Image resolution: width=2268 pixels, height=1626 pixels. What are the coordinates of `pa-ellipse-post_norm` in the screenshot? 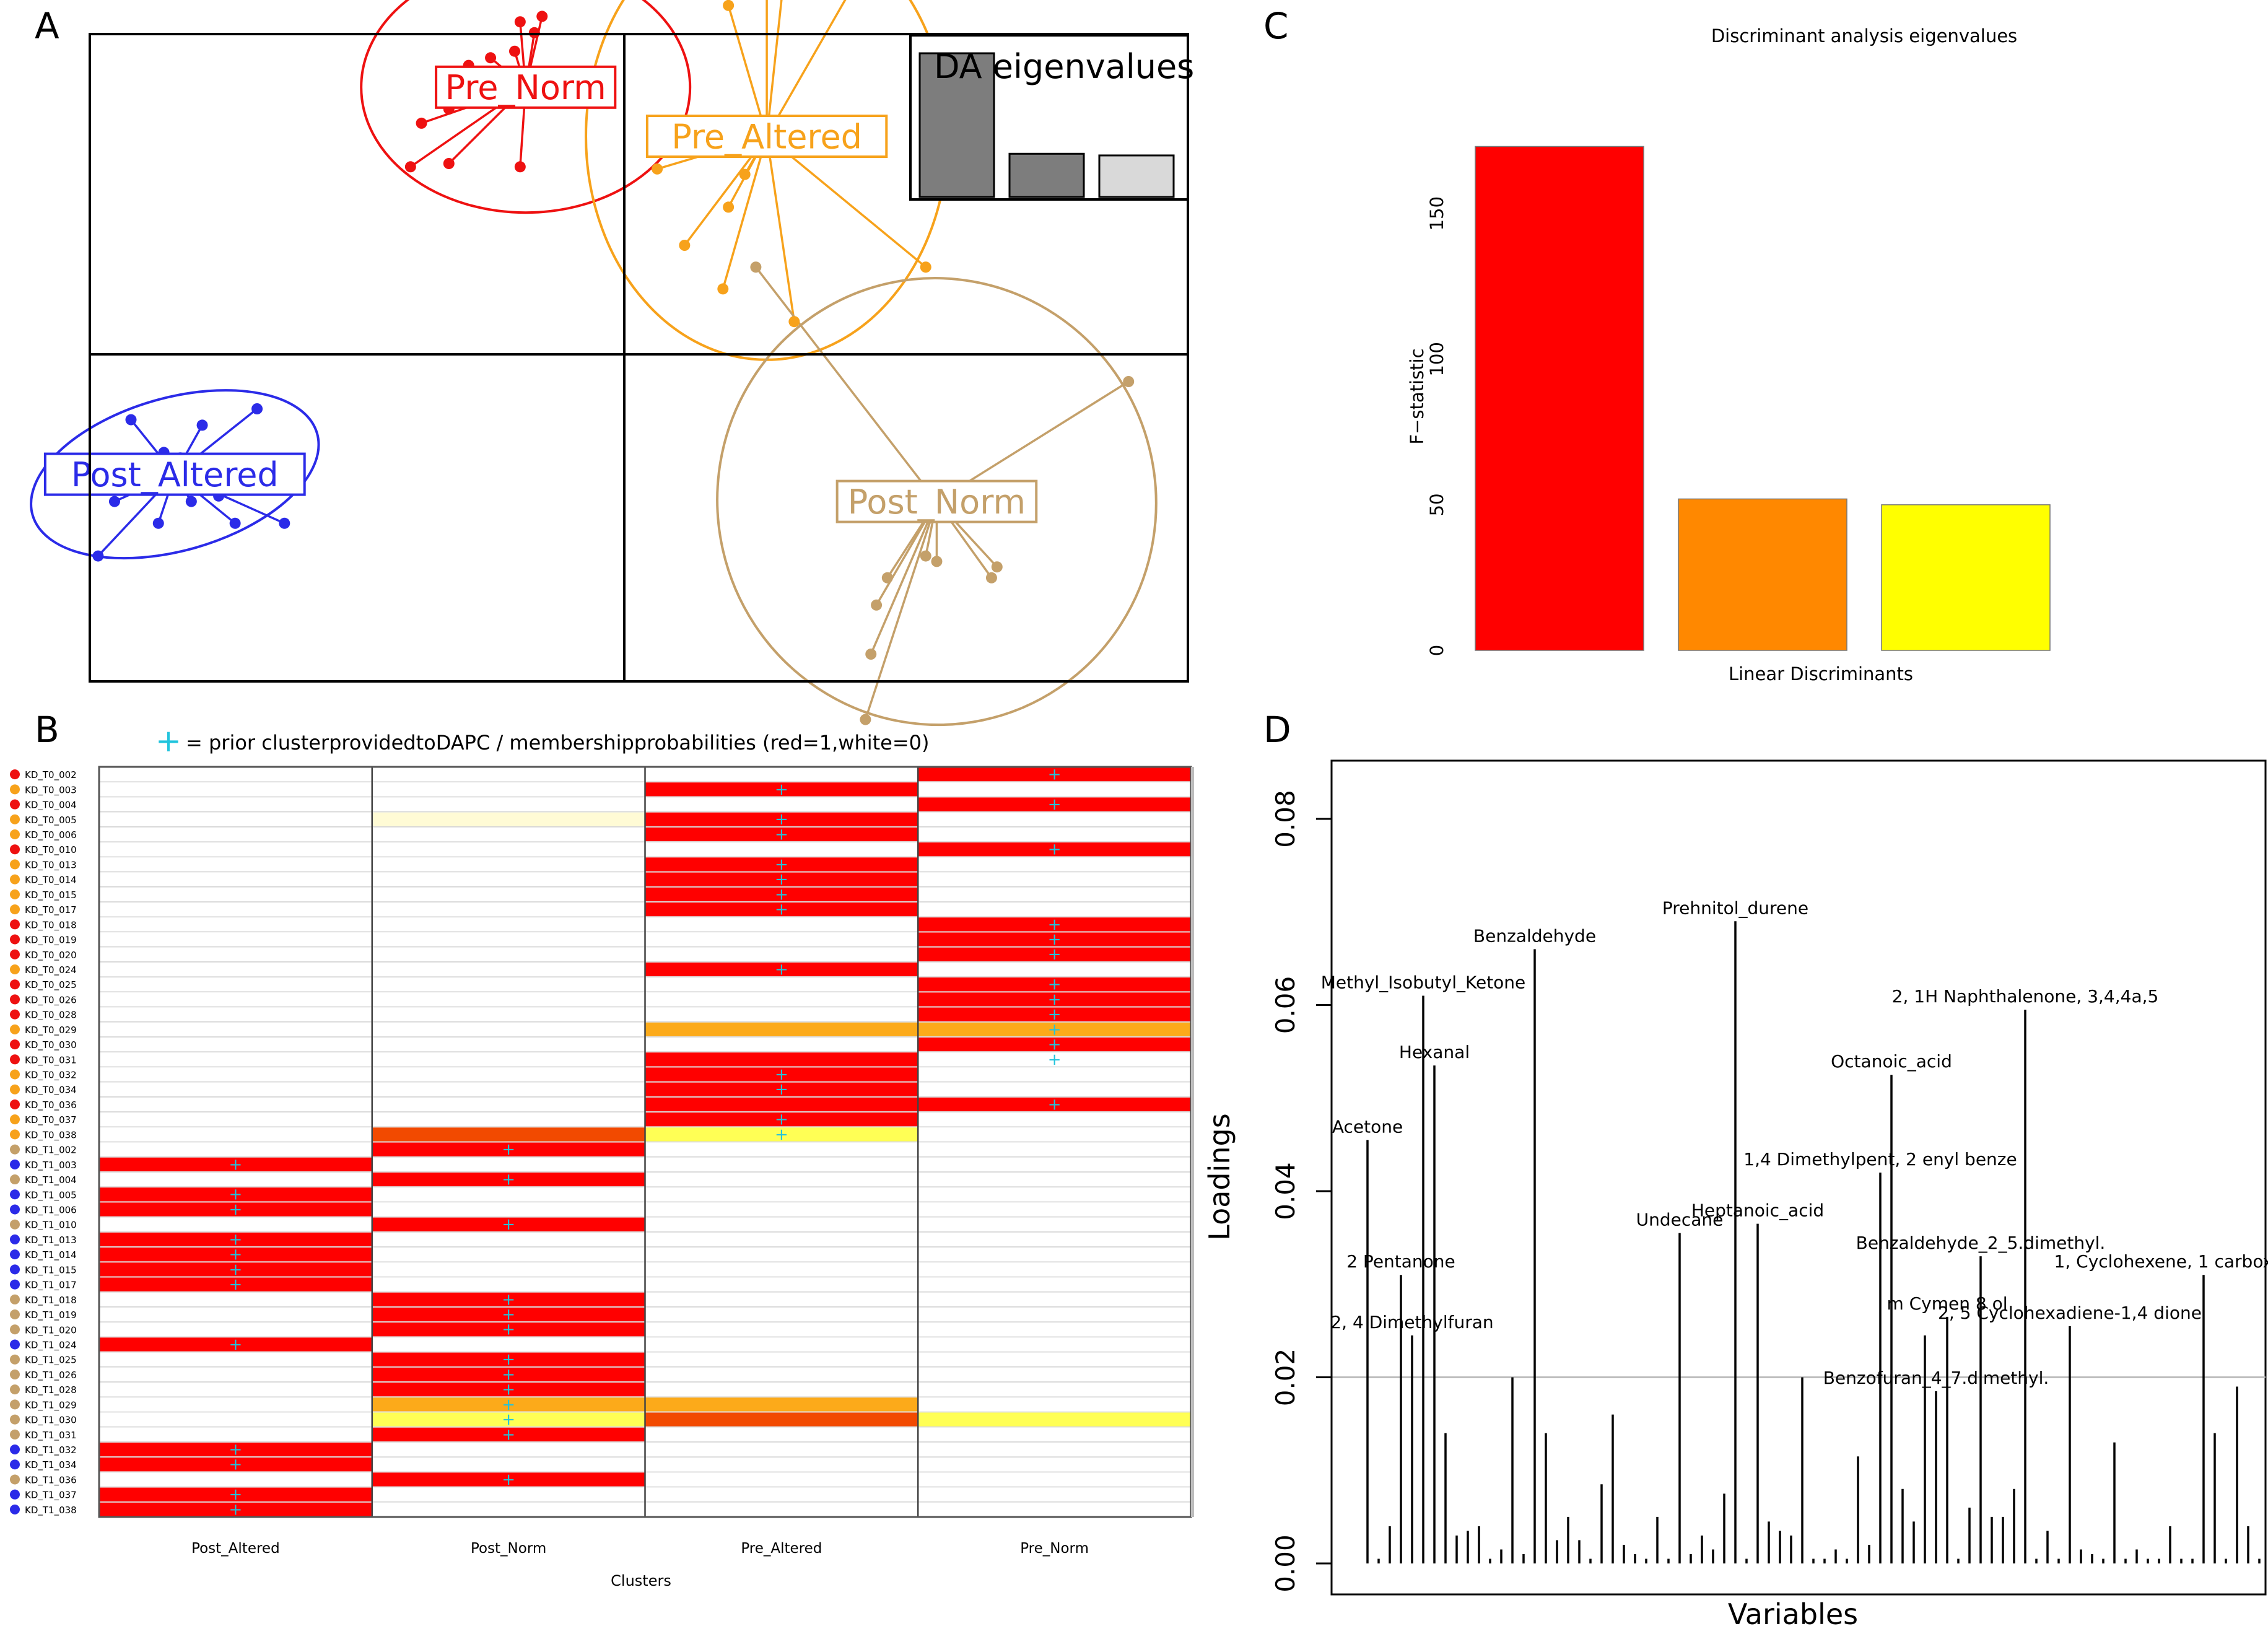 It's located at (937, 502).